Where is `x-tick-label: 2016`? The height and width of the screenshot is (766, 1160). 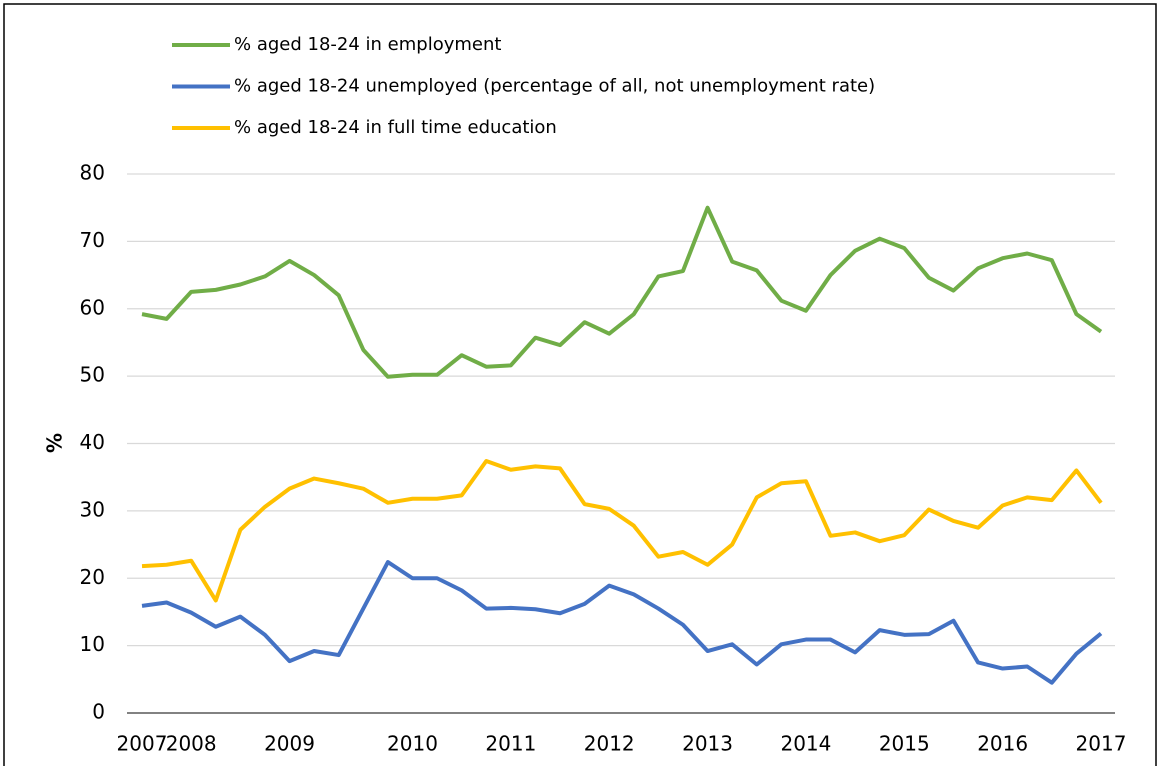 x-tick-label: 2016 is located at coordinates (1002, 744).